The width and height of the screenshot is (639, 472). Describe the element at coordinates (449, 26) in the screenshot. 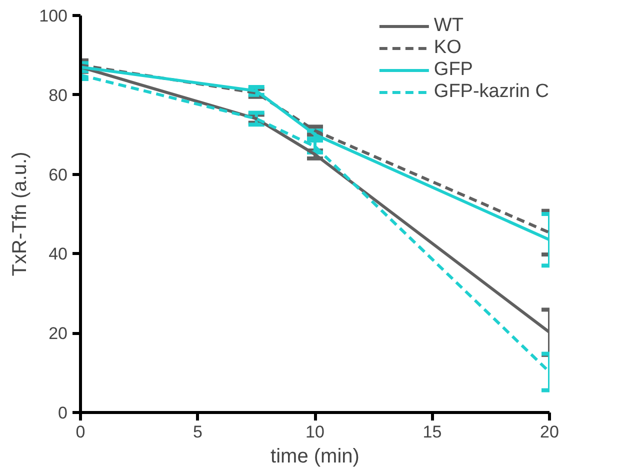

I see `legend-label: WT` at that location.